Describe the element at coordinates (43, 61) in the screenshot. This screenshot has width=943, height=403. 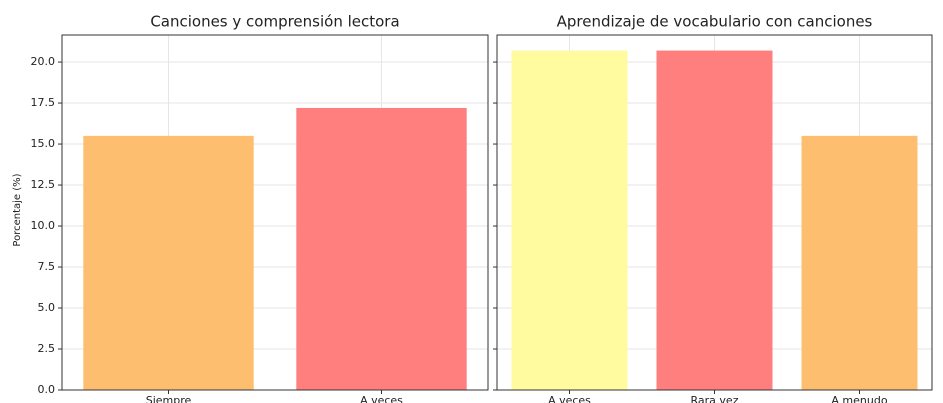
I see `y-tick-label: 20.0` at that location.